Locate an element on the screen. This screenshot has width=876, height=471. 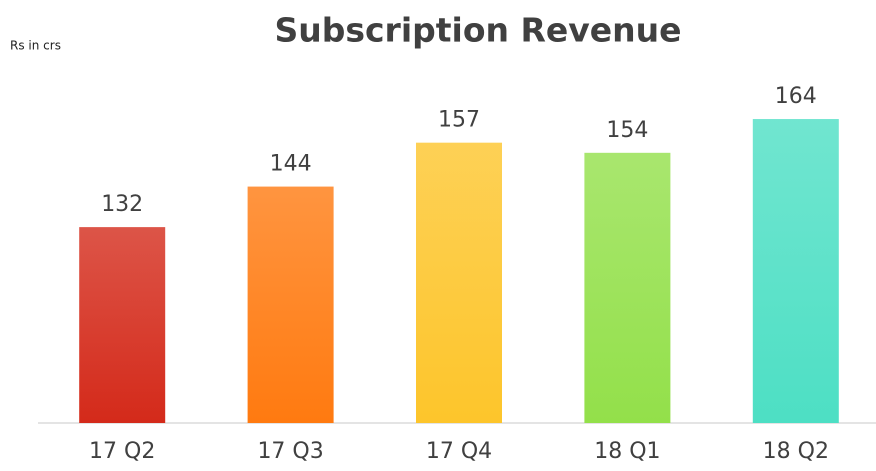
x-tick-label: 18 Q2 is located at coordinates (796, 451).